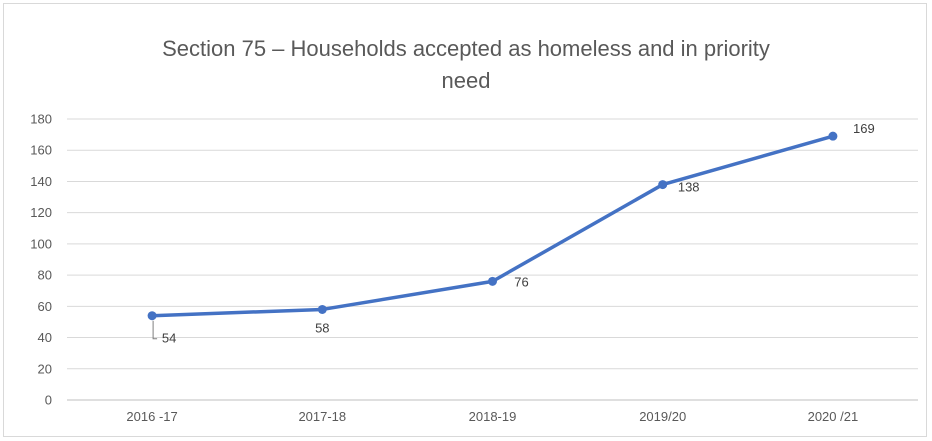 The width and height of the screenshot is (932, 441). I want to click on y-tick-label: 140, so click(41, 181).